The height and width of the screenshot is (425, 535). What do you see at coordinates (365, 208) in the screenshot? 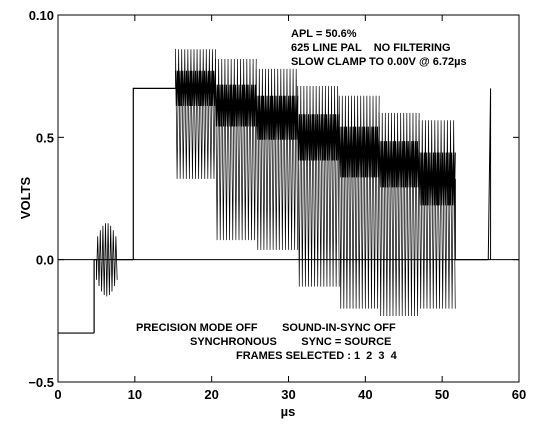
I see `x-tick: 40` at bounding box center [365, 208].